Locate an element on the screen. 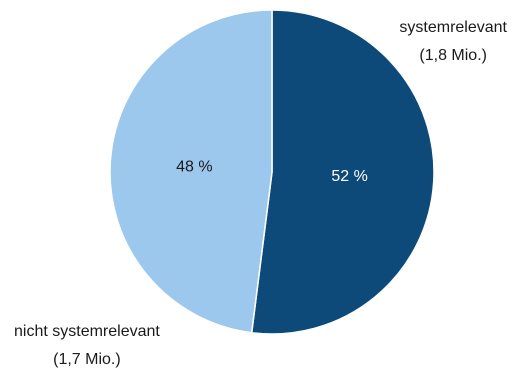 The image size is (513, 377). callout-systemrelevant-name: systemrelevant is located at coordinates (453, 27).